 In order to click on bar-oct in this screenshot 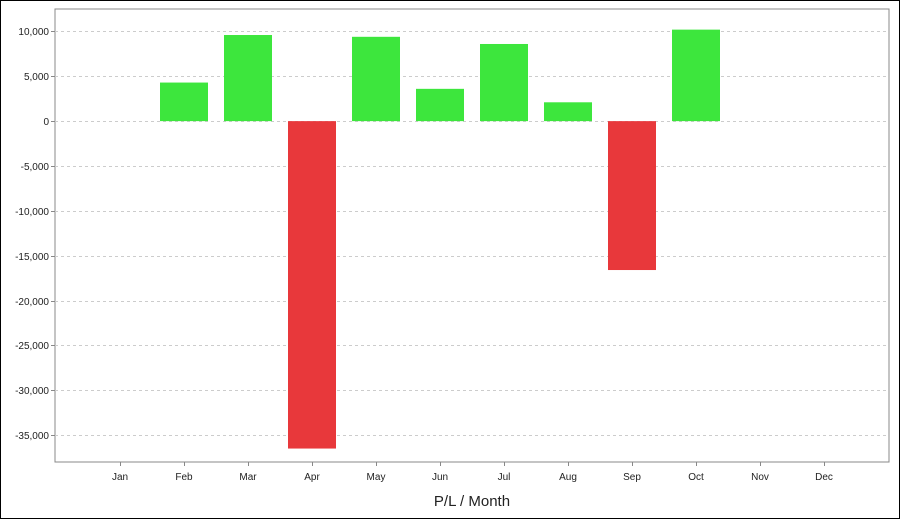, I will do `click(696, 75)`.